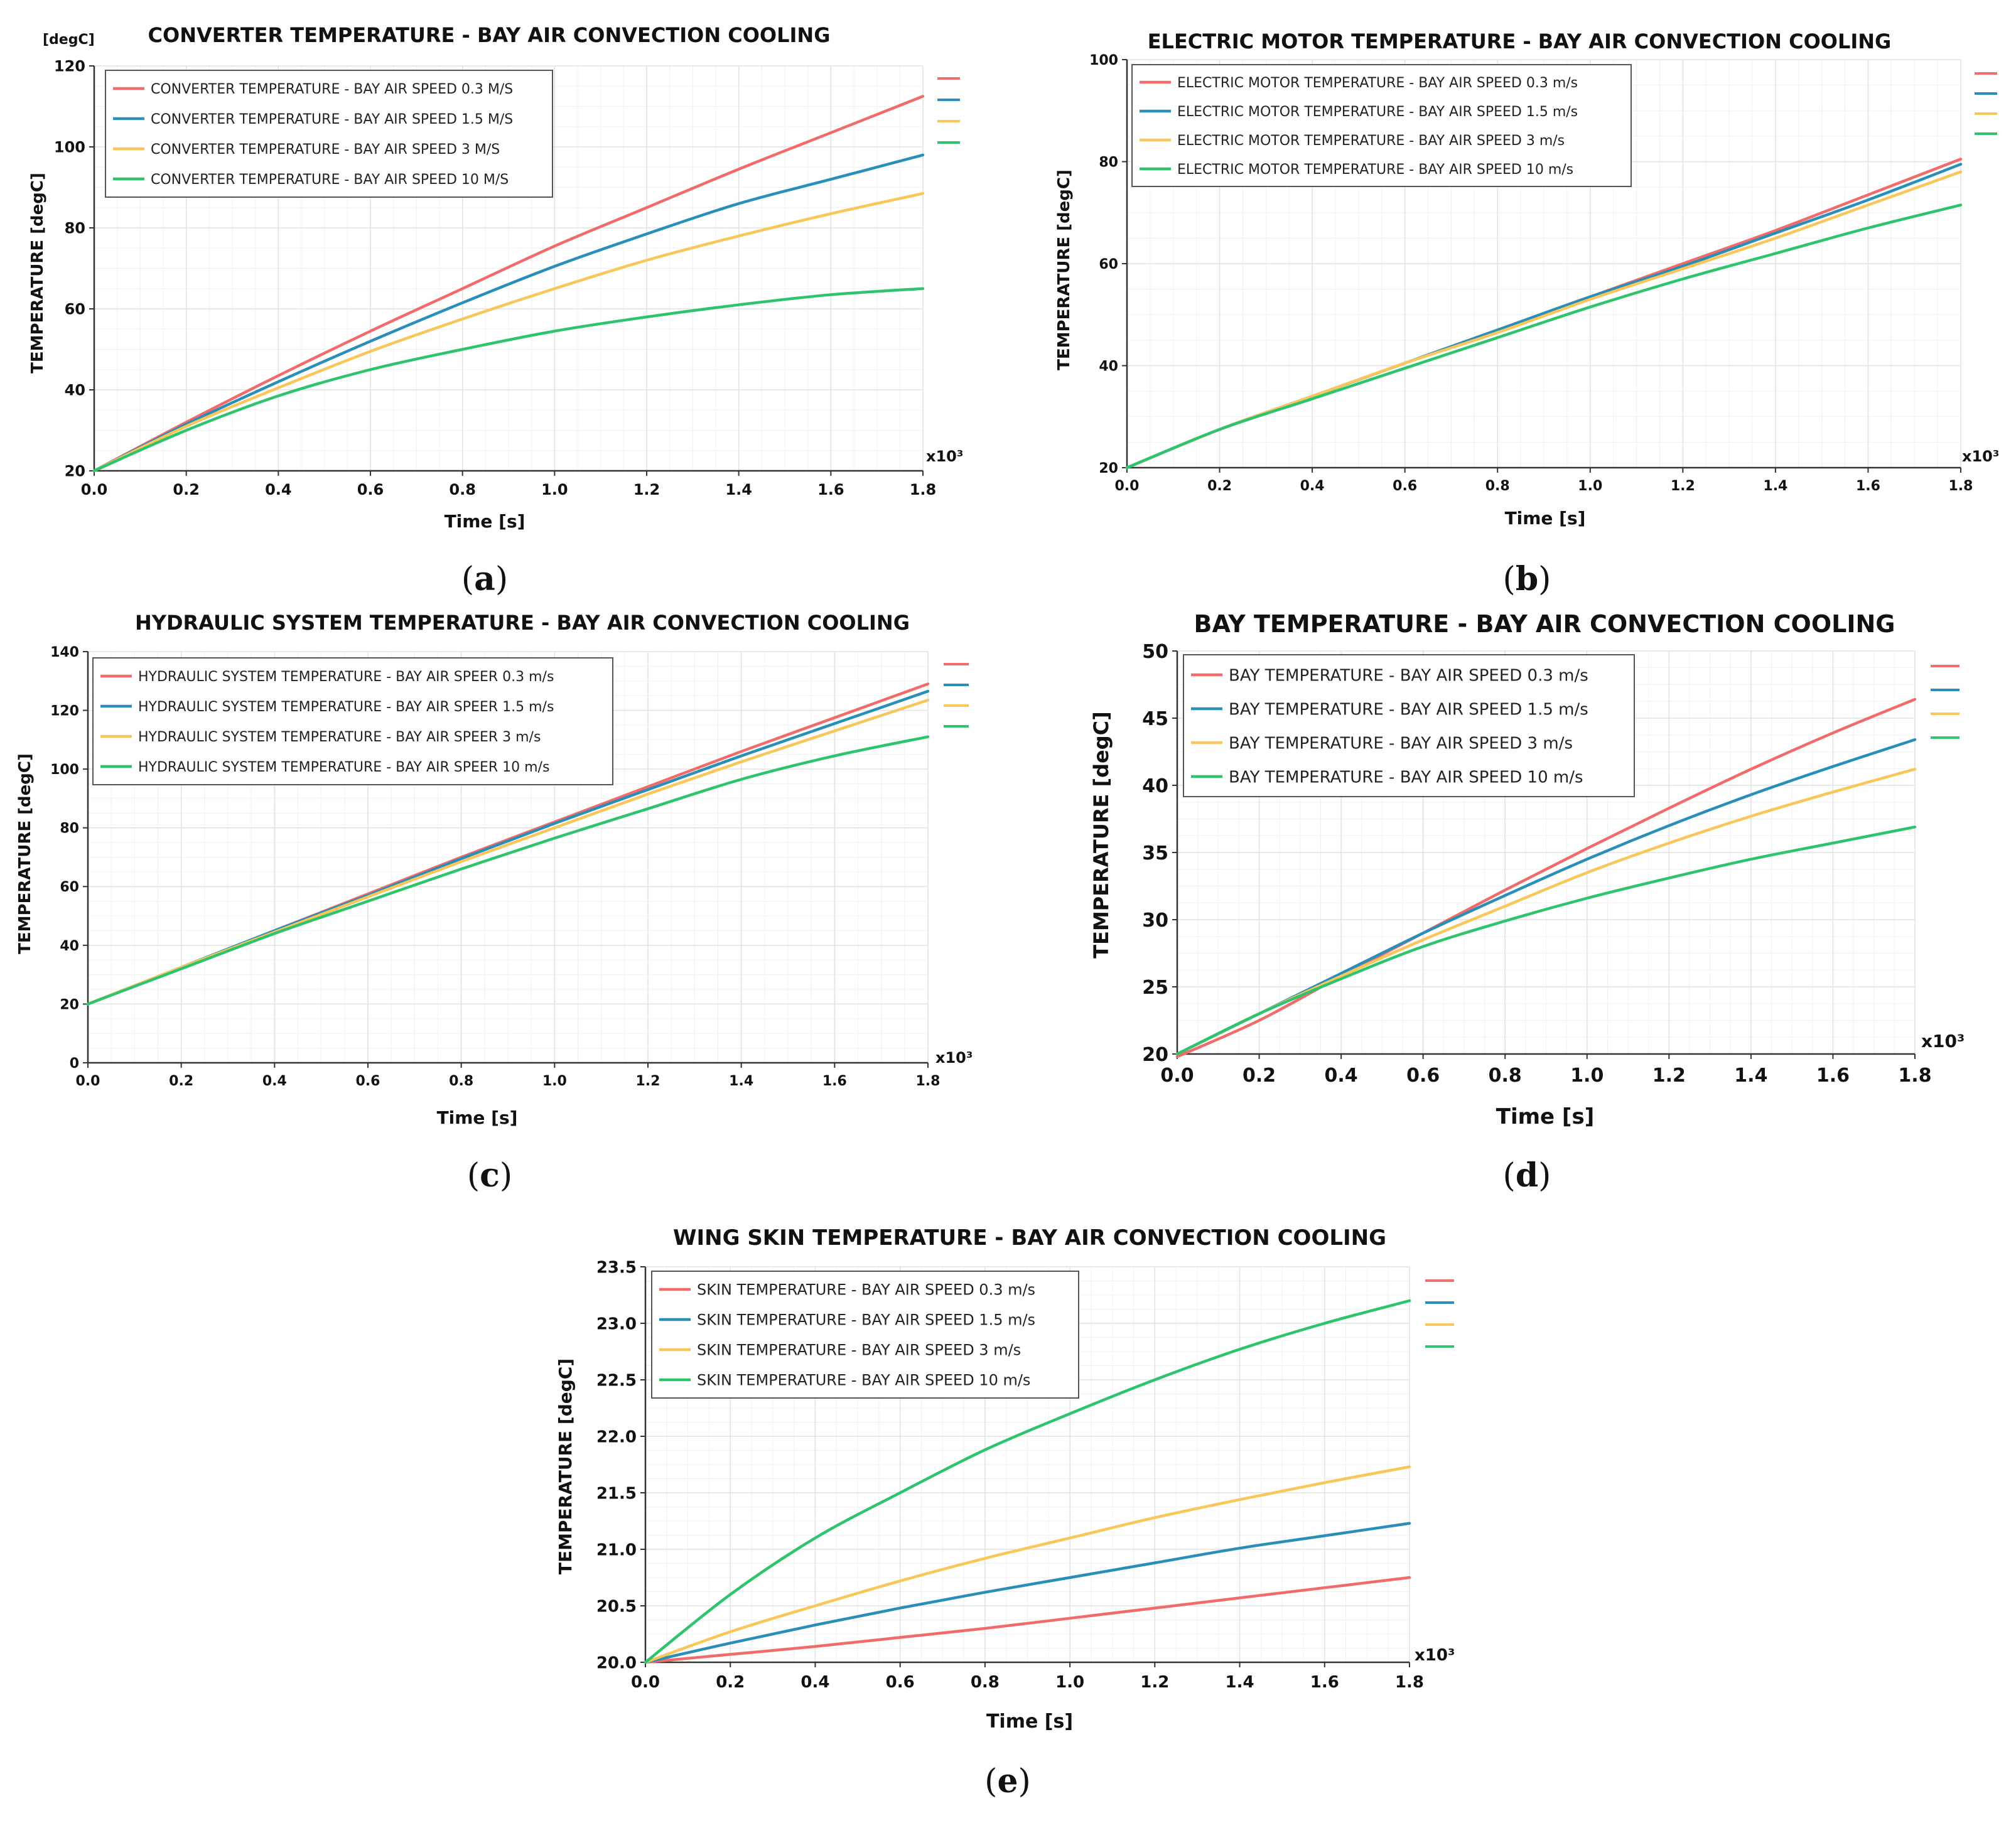 This screenshot has width=2016, height=1823. What do you see at coordinates (616, 1381) in the screenshot?
I see `y-tick-label: 22.5` at bounding box center [616, 1381].